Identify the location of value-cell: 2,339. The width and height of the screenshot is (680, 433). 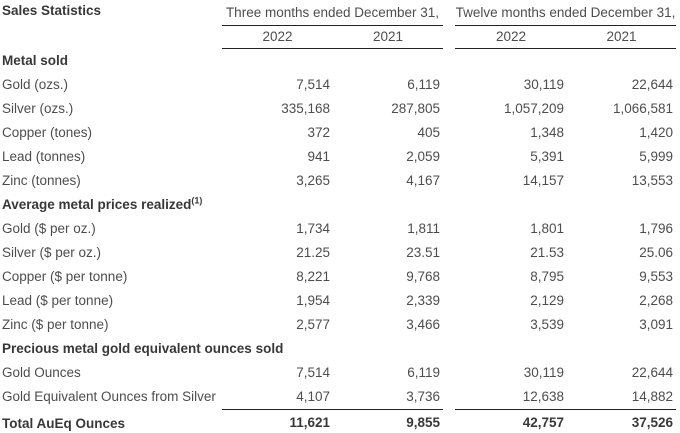
(423, 300).